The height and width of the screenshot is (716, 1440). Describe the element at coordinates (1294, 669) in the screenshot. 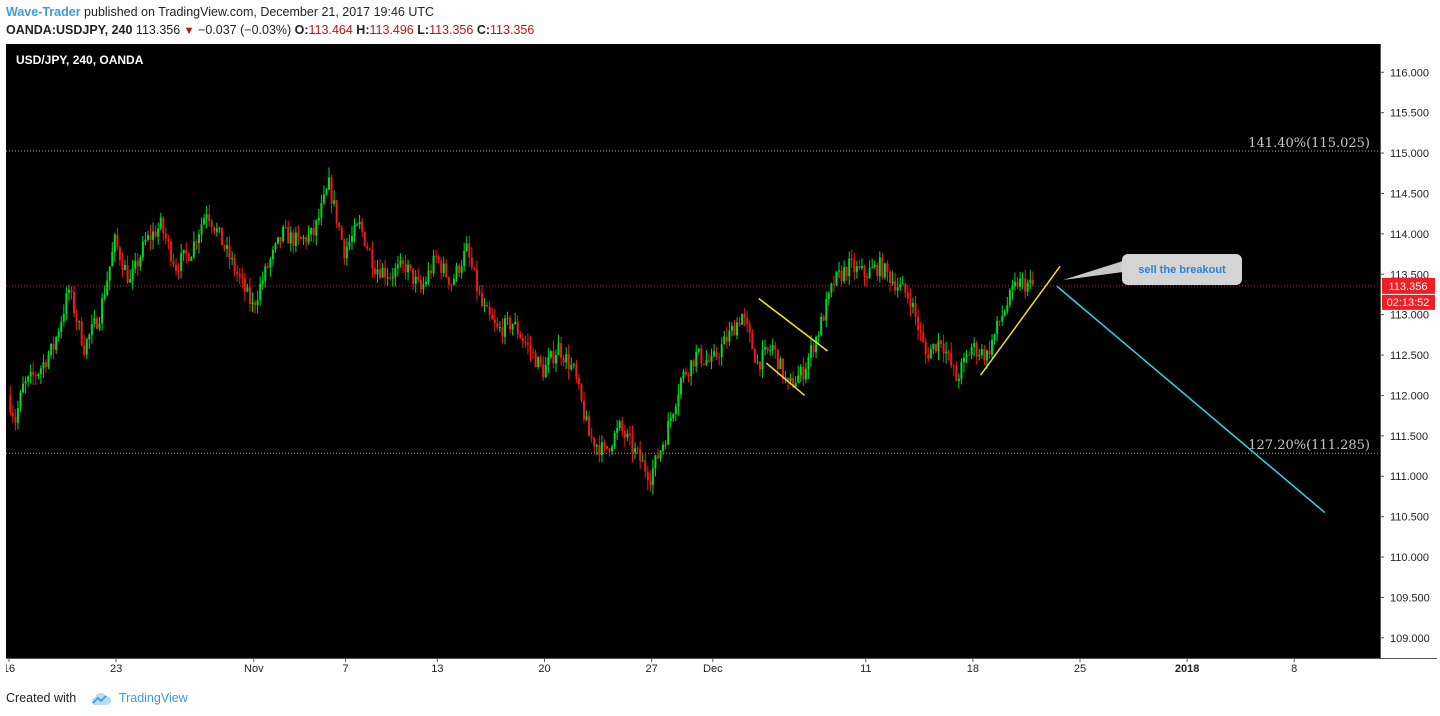

I see `x-tick-label: 8` at that location.